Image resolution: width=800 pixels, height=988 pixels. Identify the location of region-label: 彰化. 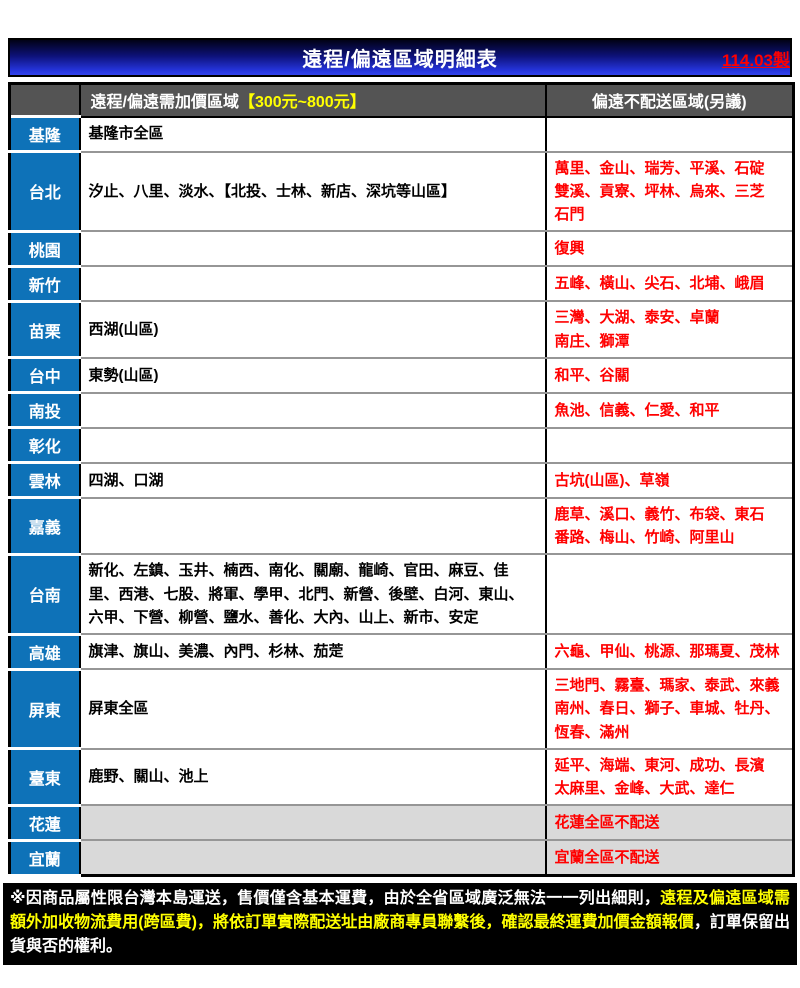
(44, 445).